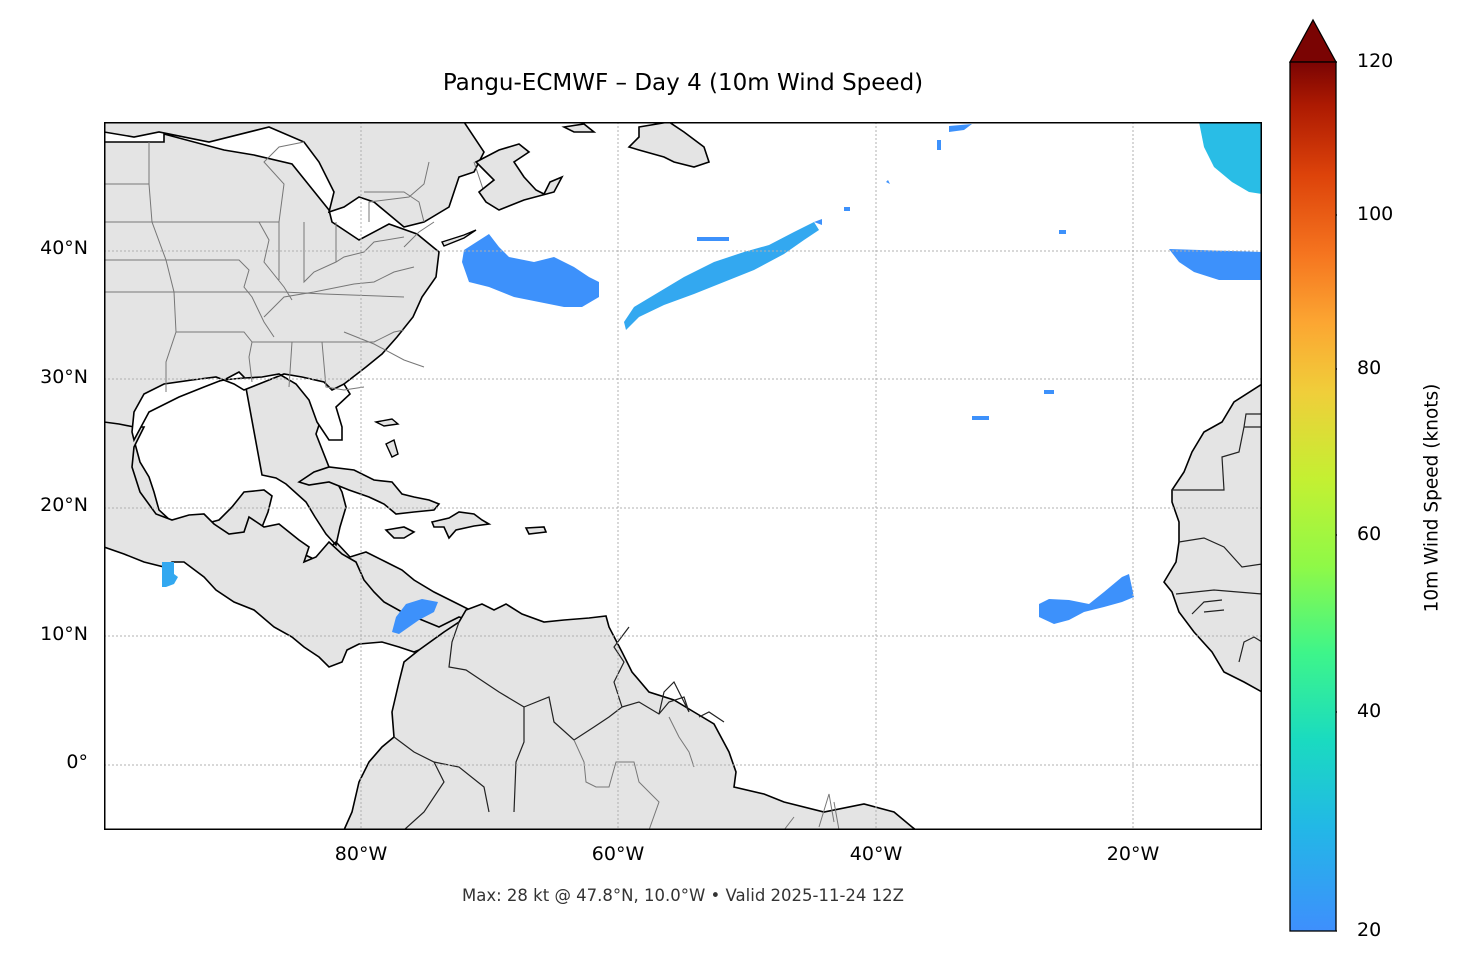 The width and height of the screenshot is (1466, 969). Describe the element at coordinates (683, 83) in the screenshot. I see `chart-title: Pangu-ECMWF – Day 4 (10m Wind Speed)` at that location.